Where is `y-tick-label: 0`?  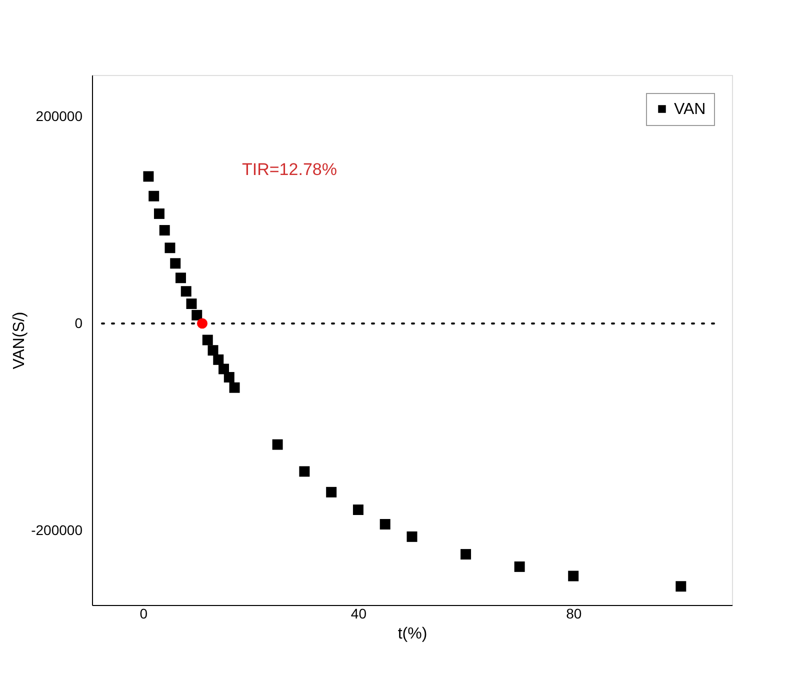 y-tick-label: 0 is located at coordinates (78, 322).